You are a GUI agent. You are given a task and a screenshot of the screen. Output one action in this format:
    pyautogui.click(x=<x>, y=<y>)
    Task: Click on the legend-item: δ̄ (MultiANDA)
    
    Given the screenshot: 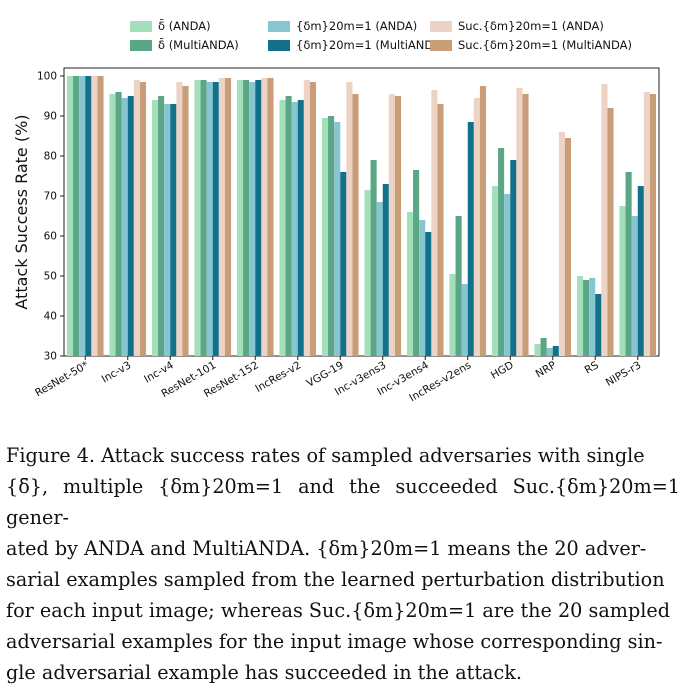 What is the action you would take?
    pyautogui.click(x=184, y=45)
    